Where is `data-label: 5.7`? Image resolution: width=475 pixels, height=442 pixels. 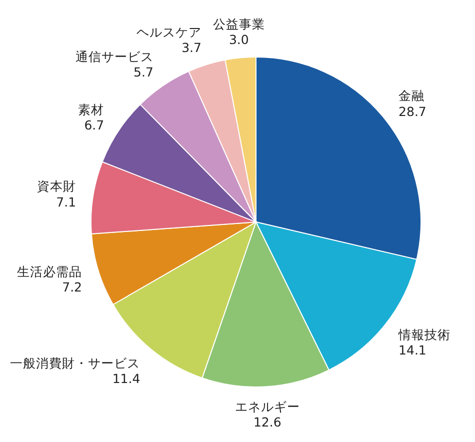 data-label: 5.7 is located at coordinates (144, 72).